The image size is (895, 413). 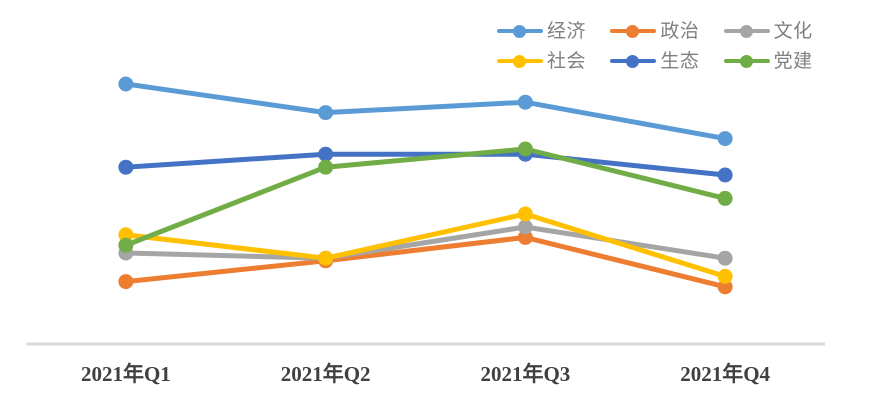 I want to click on legend-label: 经济, so click(x=567, y=31).